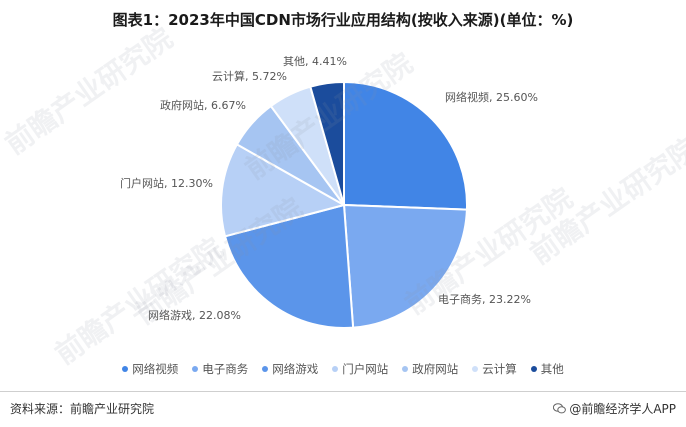 The height and width of the screenshot is (427, 686). What do you see at coordinates (435, 369) in the screenshot?
I see `legend-label: 政府网站` at bounding box center [435, 369].